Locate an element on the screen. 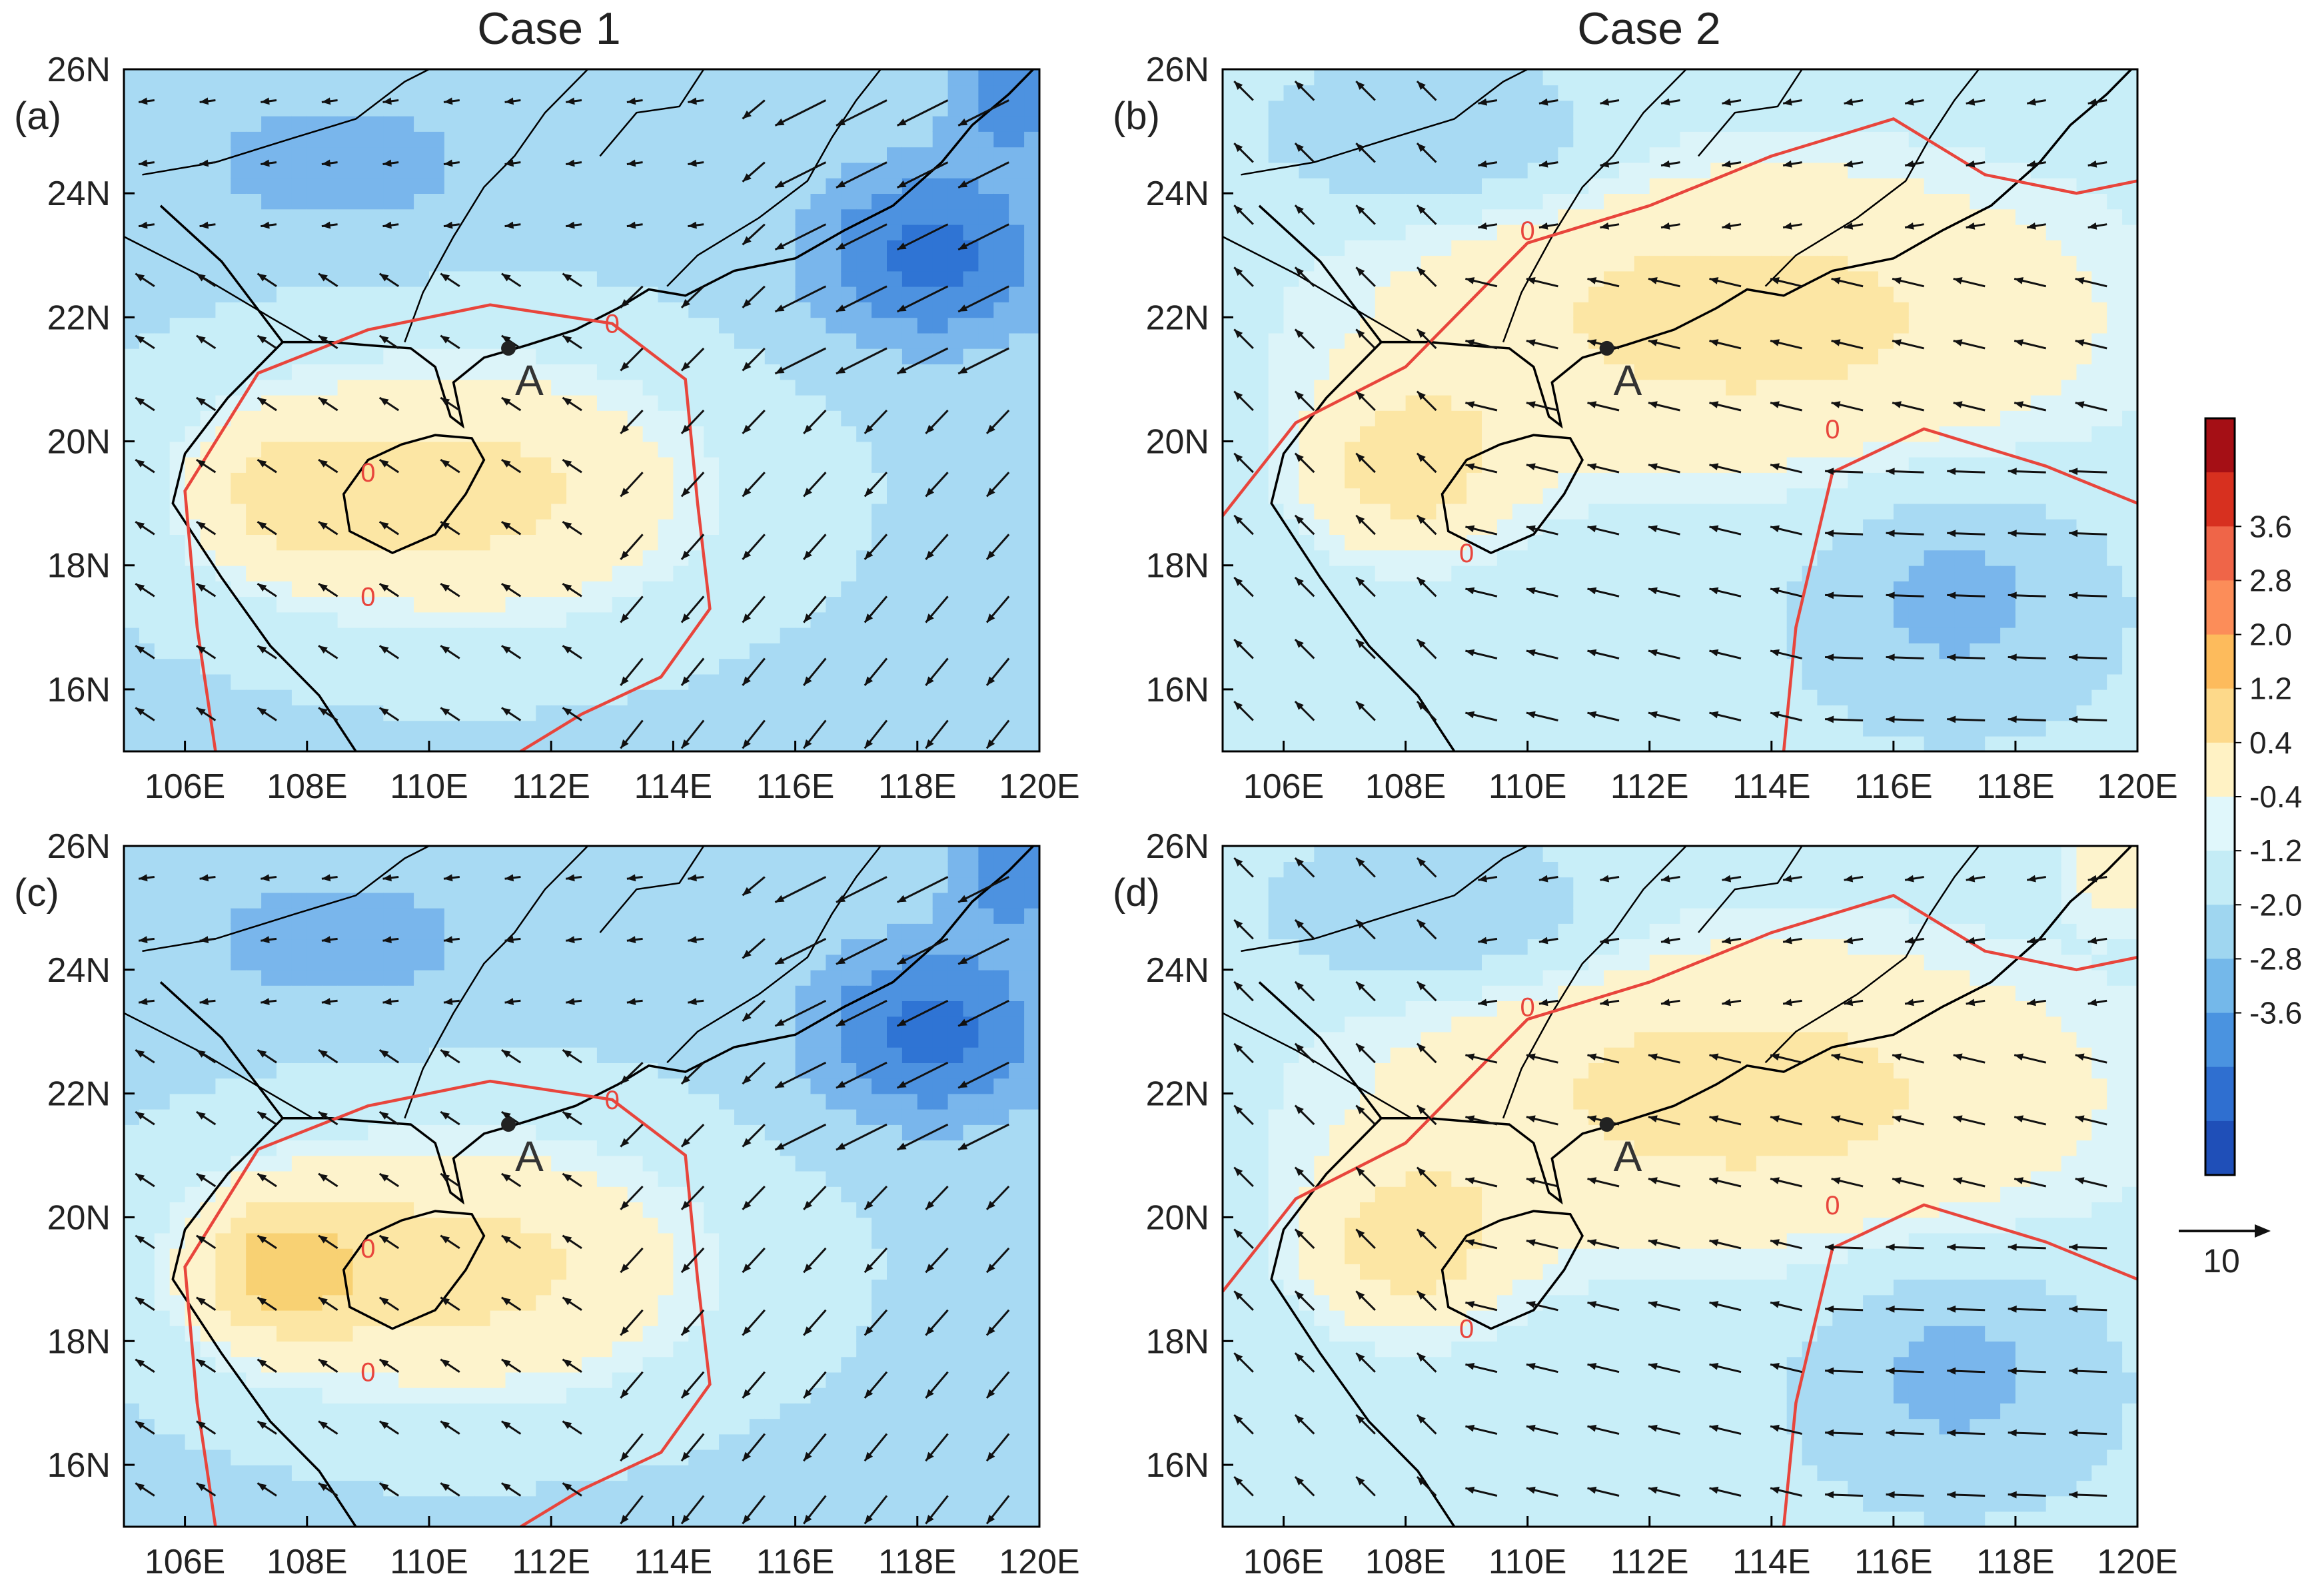 Image resolution: width=2324 pixels, height=1588 pixels. column-title-case-1: Case 1 is located at coordinates (548, 28).